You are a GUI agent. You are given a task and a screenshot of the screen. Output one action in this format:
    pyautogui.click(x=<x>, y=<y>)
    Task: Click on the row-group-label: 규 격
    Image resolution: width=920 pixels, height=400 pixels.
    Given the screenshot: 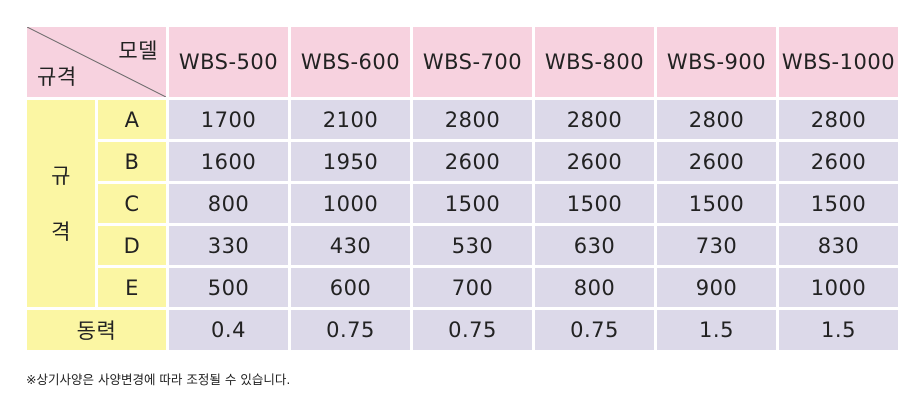 What is the action you would take?
    pyautogui.click(x=61, y=203)
    